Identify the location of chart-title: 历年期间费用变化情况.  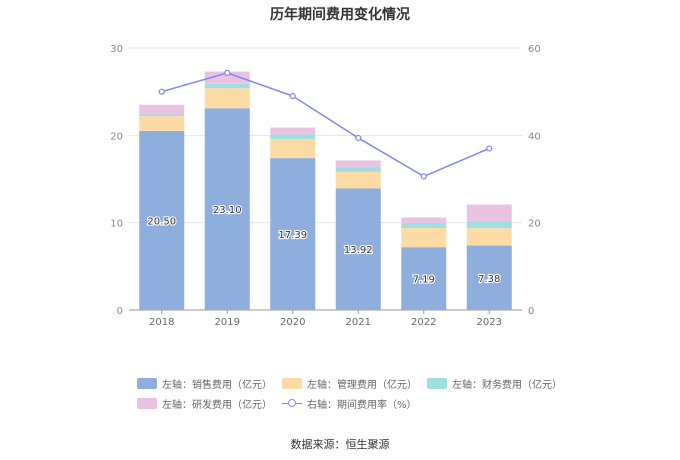
(340, 15).